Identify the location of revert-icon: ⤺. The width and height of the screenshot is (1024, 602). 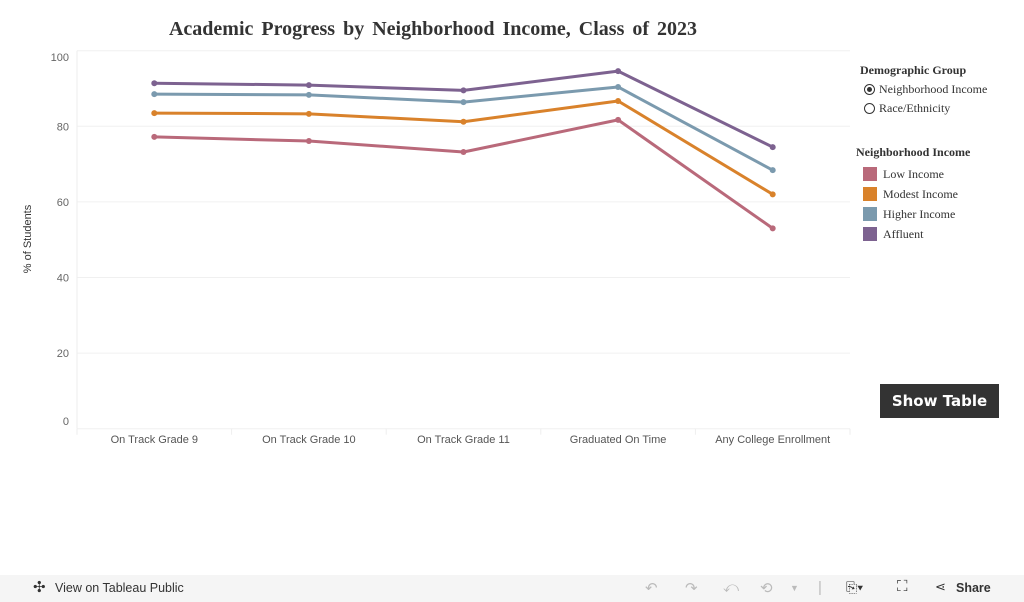
(731, 587).